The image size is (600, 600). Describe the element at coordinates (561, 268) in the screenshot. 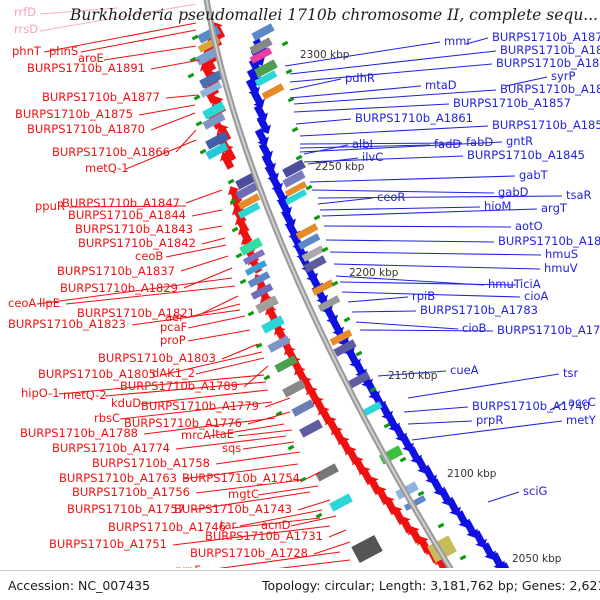

I see `gene-label-right-26: hmuV` at that location.